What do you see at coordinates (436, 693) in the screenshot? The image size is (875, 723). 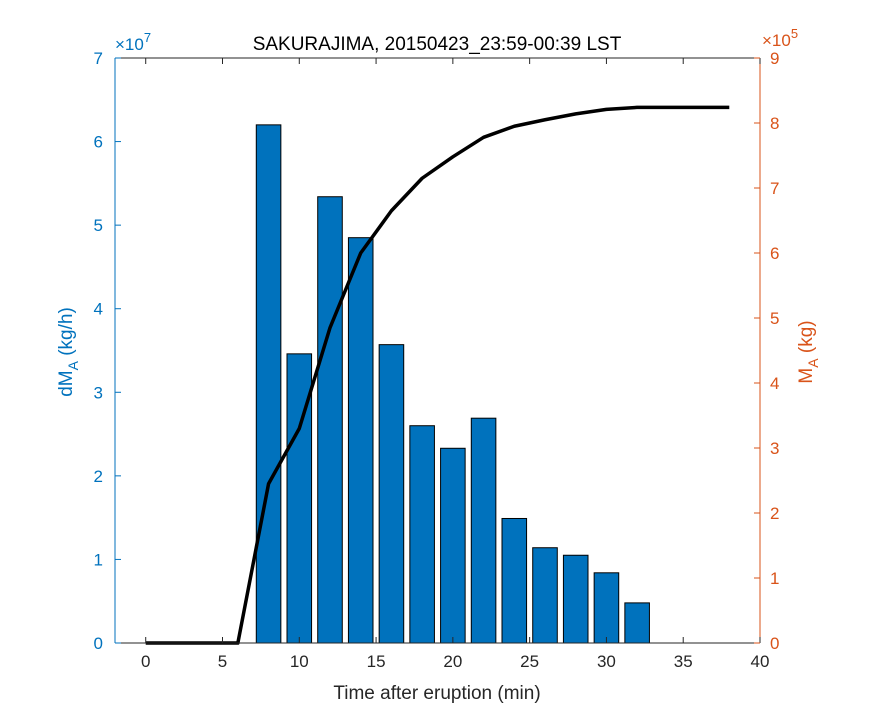 I see `x-axis-label: Time after eruption (min)` at bounding box center [436, 693].